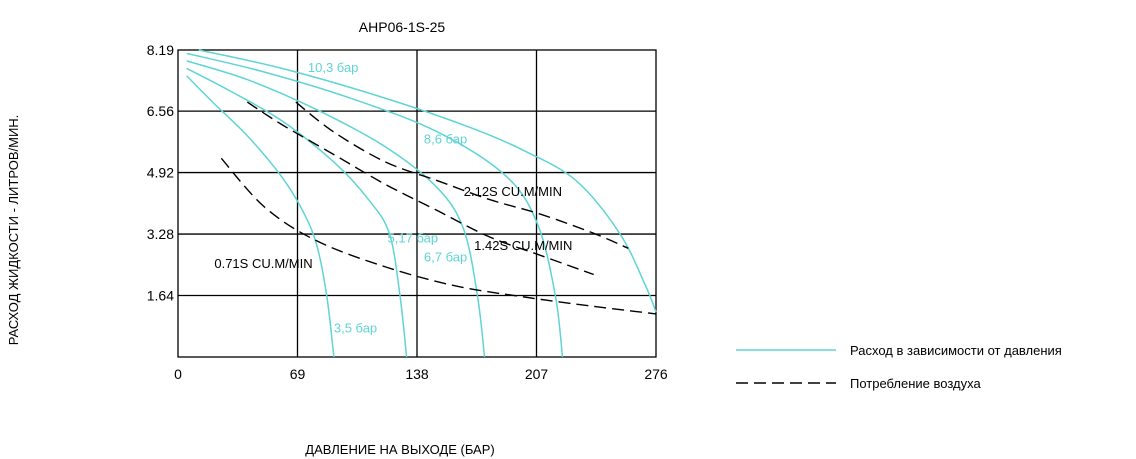 The width and height of the screenshot is (1136, 459). I want to click on x-axis-label: ДАВЛЕНИЕ НА ВЫХОДЕ (БАР), so click(399, 449).